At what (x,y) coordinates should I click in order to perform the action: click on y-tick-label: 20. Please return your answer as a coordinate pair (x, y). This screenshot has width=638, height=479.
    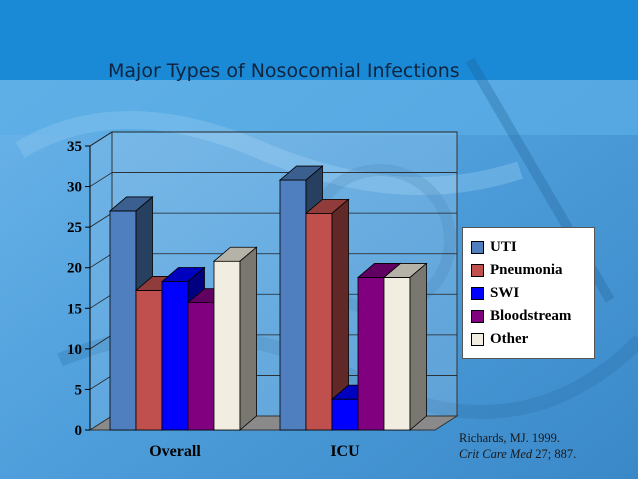
    Looking at the image, I should click on (74, 269).